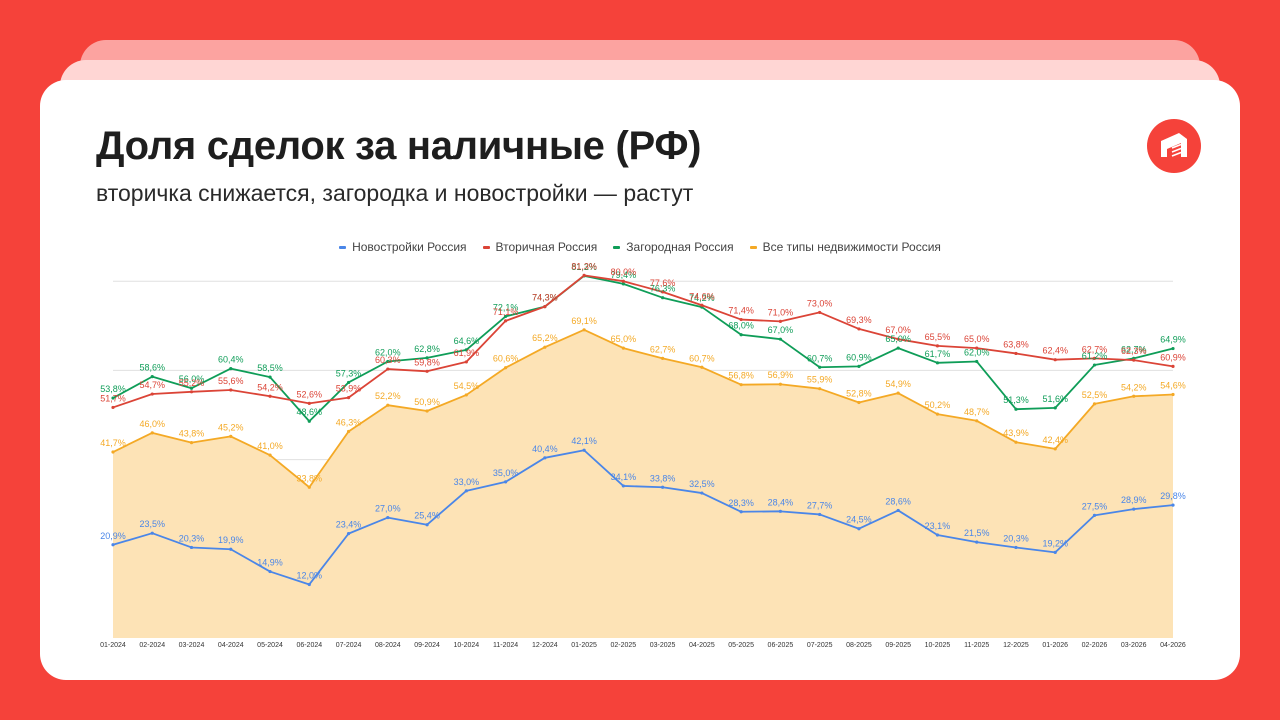  I want to click on data-label: 42,1%, so click(584, 441).